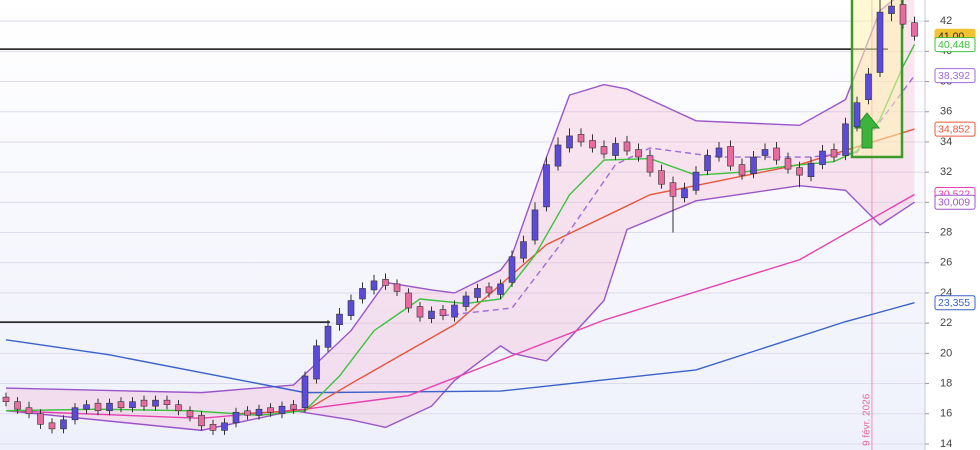 This screenshot has width=980, height=450. I want to click on y-tick-label: 34, so click(946, 142).